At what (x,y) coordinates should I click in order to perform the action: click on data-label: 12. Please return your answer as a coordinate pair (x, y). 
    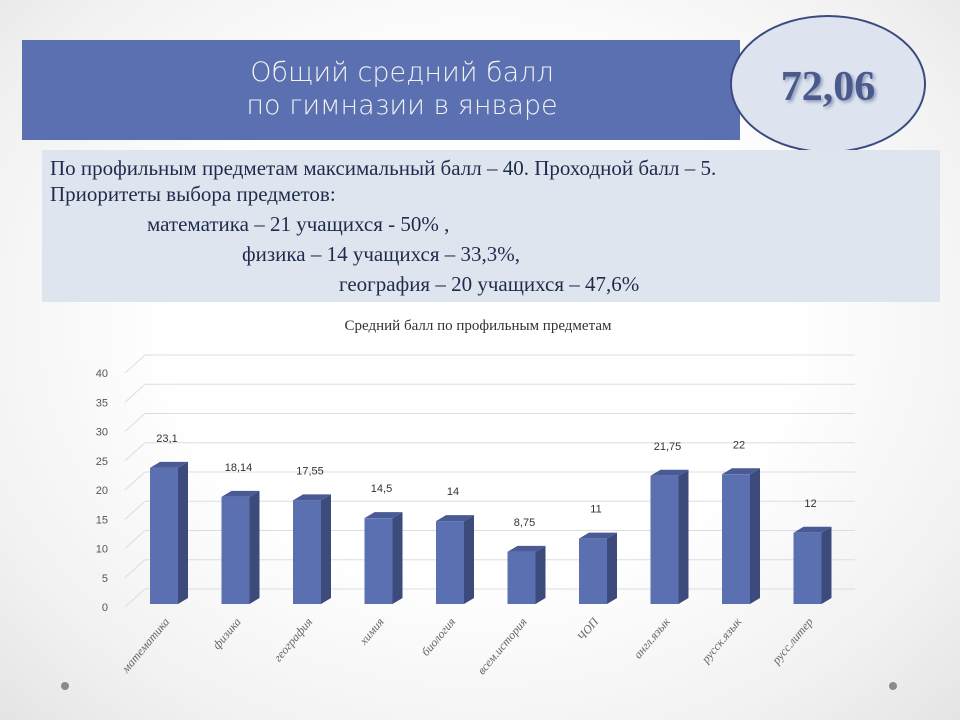
    Looking at the image, I should click on (810, 504).